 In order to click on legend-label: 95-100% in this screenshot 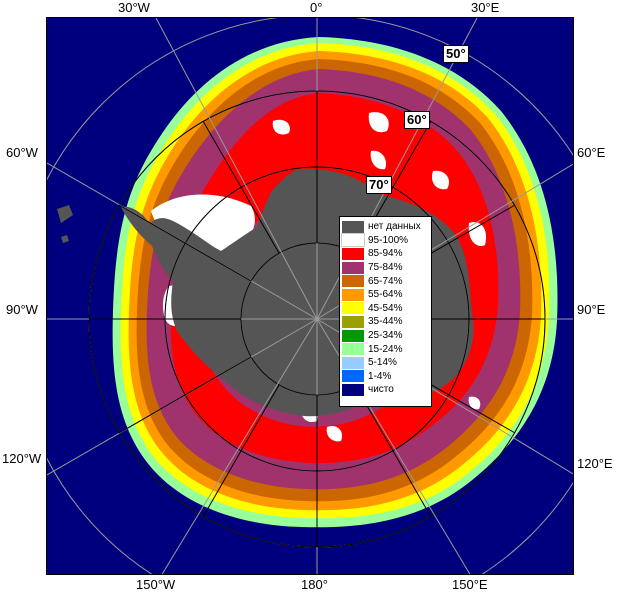, I will do `click(388, 240)`.